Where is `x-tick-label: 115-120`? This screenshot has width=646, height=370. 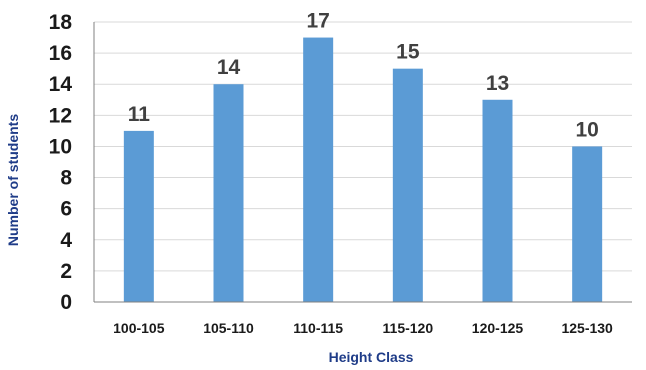 x-tick-label: 115-120 is located at coordinates (408, 328).